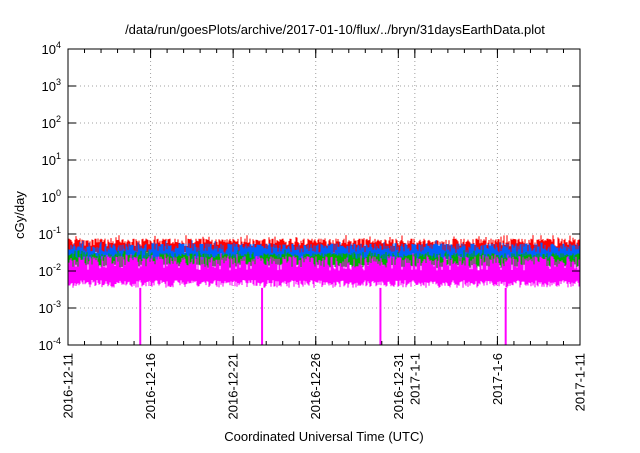 The width and height of the screenshot is (640, 453). Describe the element at coordinates (150, 386) in the screenshot. I see `x-tick-label: 2016-12-16` at that location.